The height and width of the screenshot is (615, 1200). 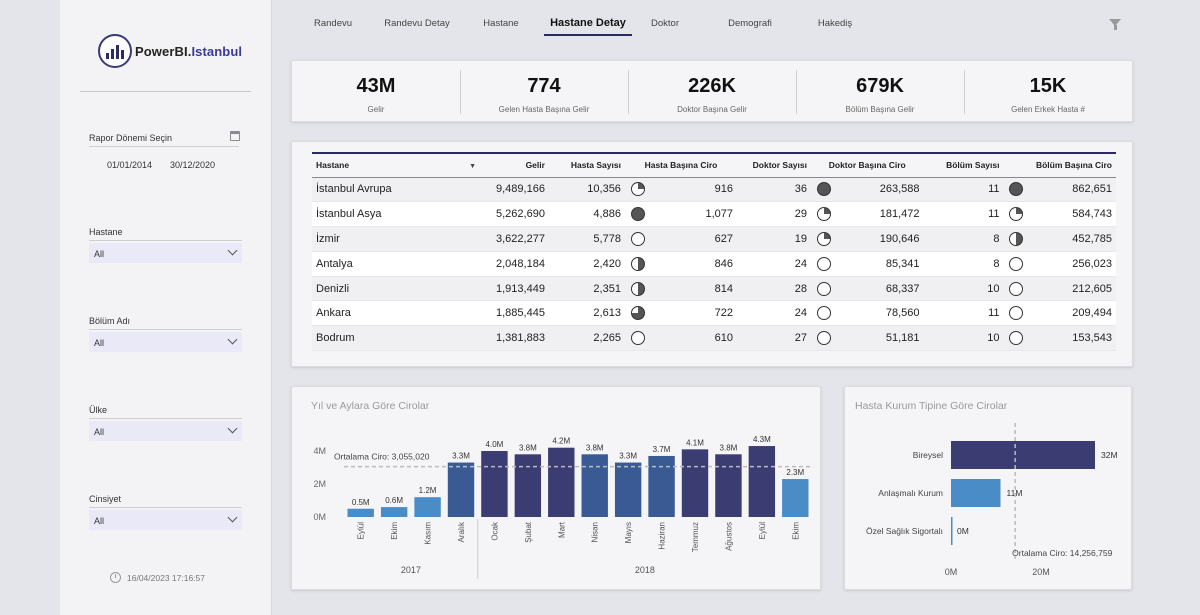 What do you see at coordinates (645, 570) in the screenshot?
I see `year-label: 2018` at bounding box center [645, 570].